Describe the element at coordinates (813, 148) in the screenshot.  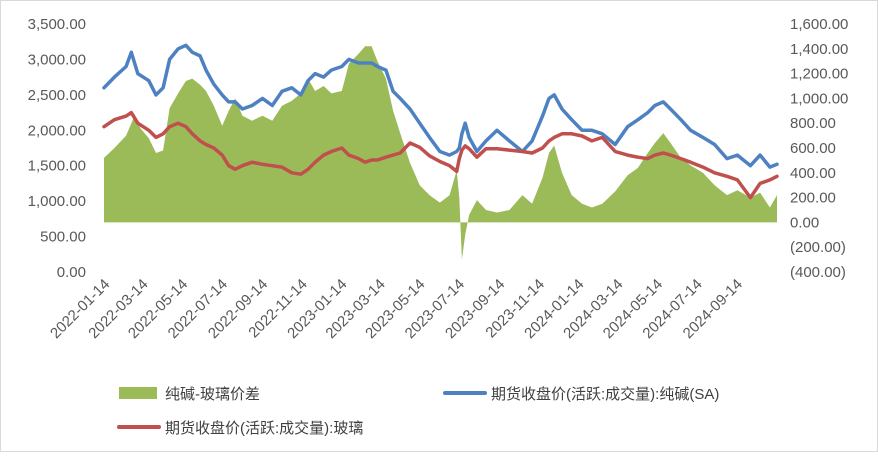
I see `right-axis-tick-label: 600.00` at that location.